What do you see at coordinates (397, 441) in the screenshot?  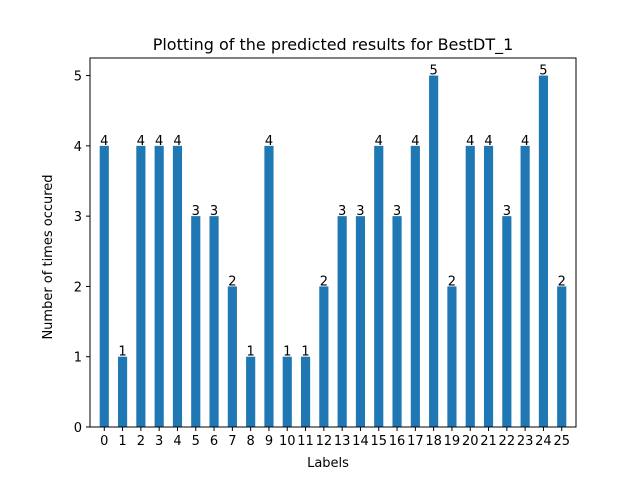 I see `x-tick-label: 16` at bounding box center [397, 441].